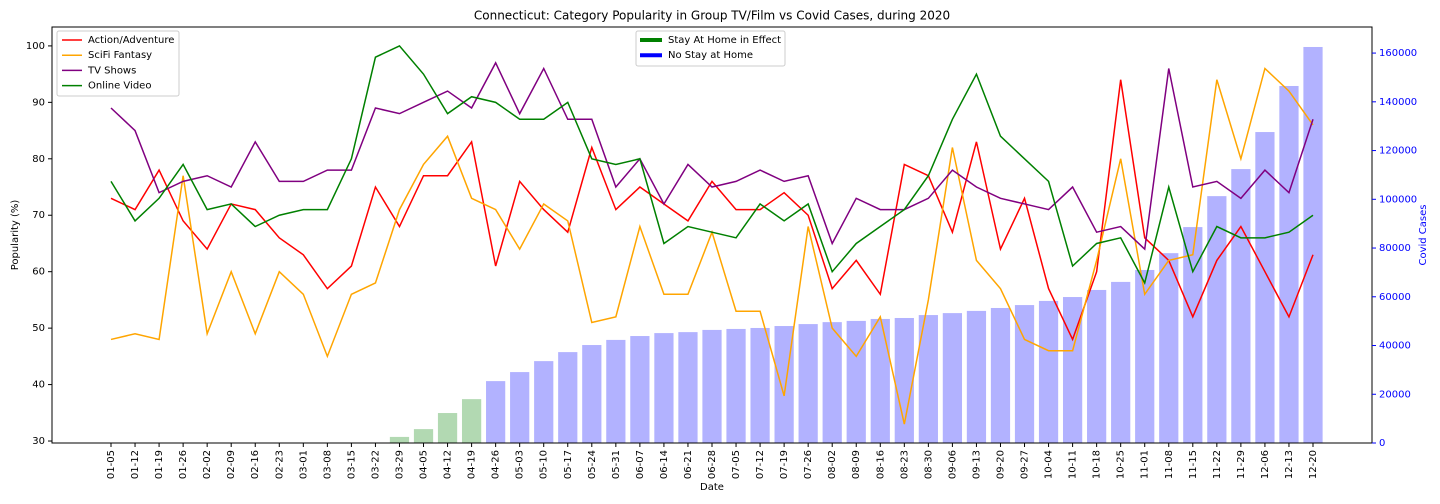 This screenshot has width=1440, height=504. Describe the element at coordinates (976, 464) in the screenshot. I see `x-tick-label: 09-13` at that location.